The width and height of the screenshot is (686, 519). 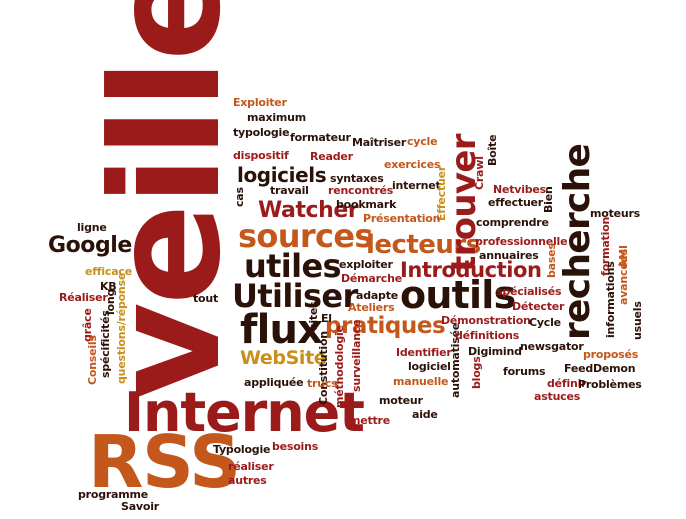 What do you see at coordinates (509, 255) in the screenshot?
I see `word-annuaires: annuaires` at bounding box center [509, 255].